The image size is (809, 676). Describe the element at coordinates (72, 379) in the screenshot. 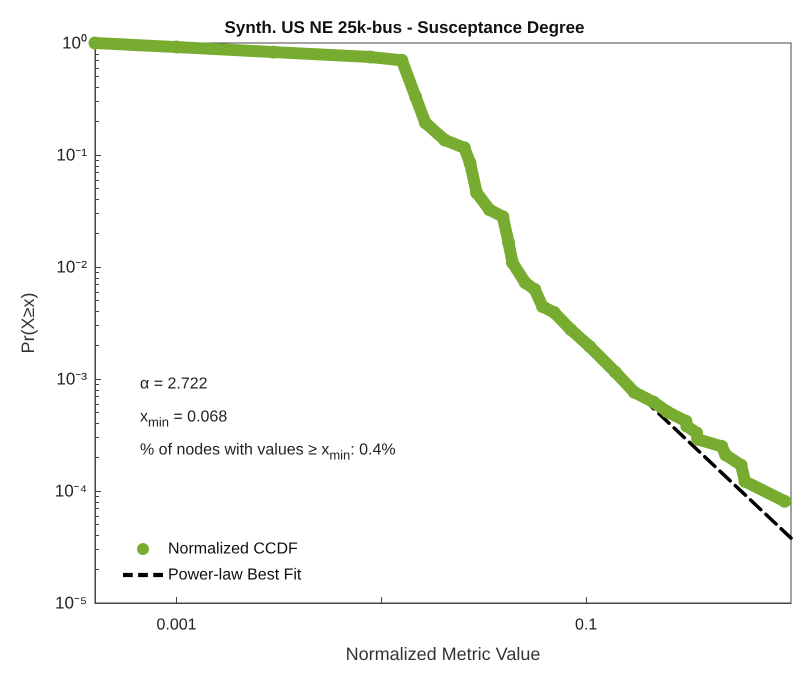

I see `y-tick-label: 10⁻³` at that location.